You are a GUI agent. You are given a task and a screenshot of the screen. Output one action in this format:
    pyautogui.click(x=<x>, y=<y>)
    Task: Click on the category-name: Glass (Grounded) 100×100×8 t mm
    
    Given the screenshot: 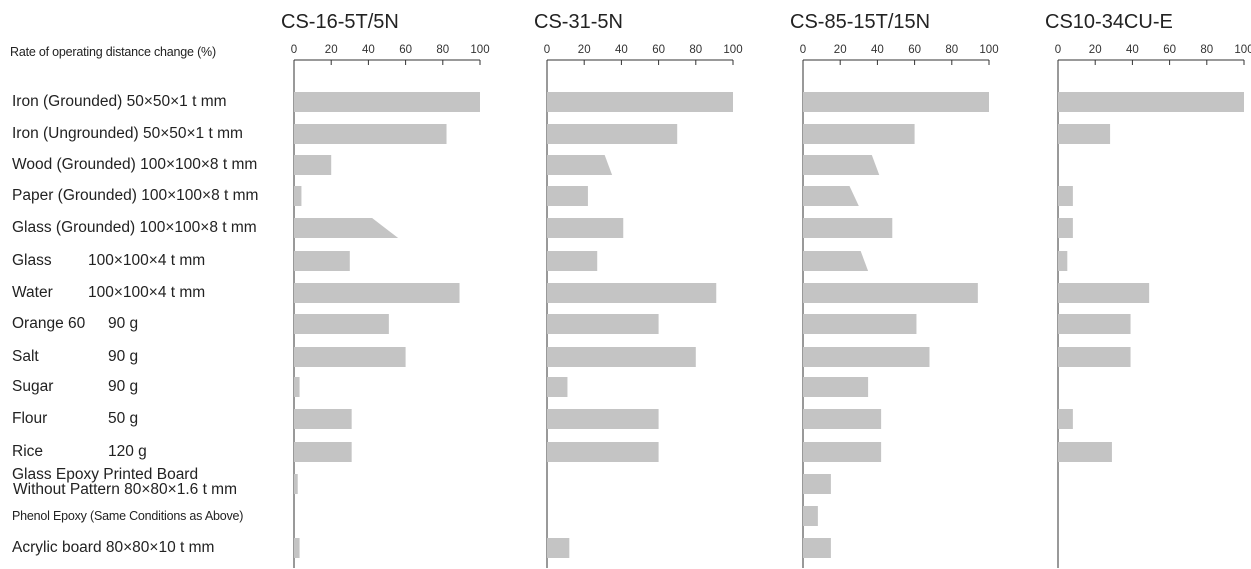 What is the action you would take?
    pyautogui.click(x=134, y=227)
    